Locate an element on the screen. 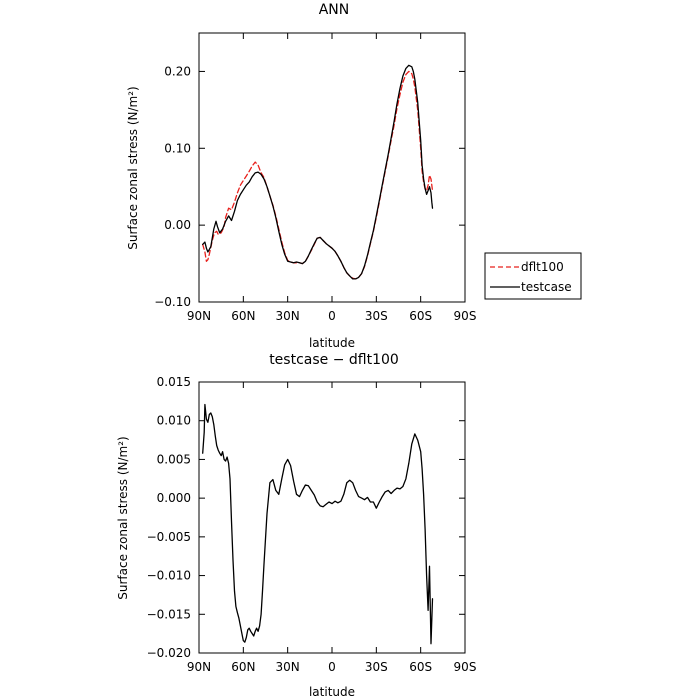 The height and width of the screenshot is (700, 700). bottom-y-tick-label: 0.000 is located at coordinates (174, 498).